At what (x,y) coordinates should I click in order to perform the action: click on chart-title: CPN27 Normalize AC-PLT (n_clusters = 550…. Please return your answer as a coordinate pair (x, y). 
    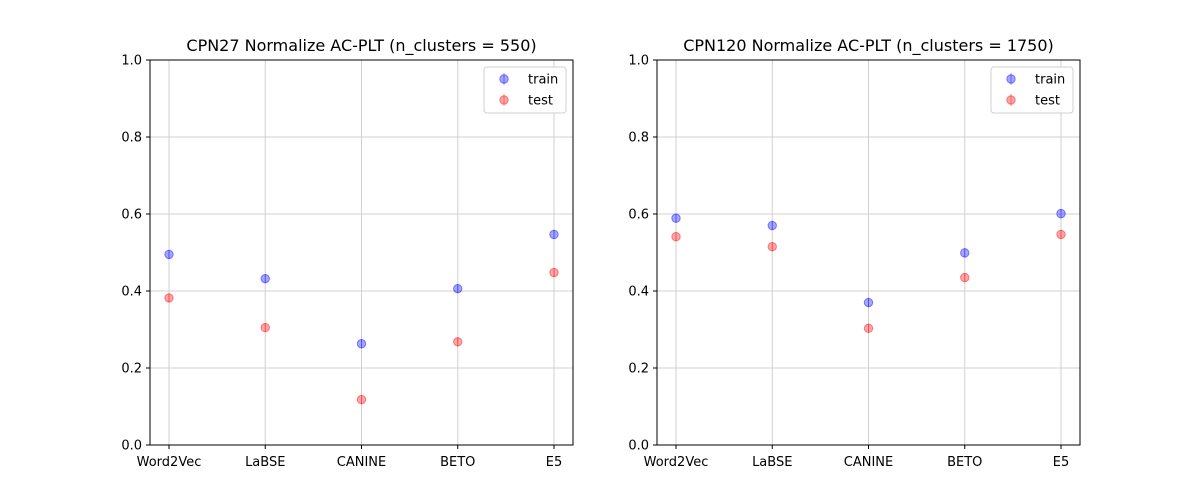
    Looking at the image, I should click on (361, 46).